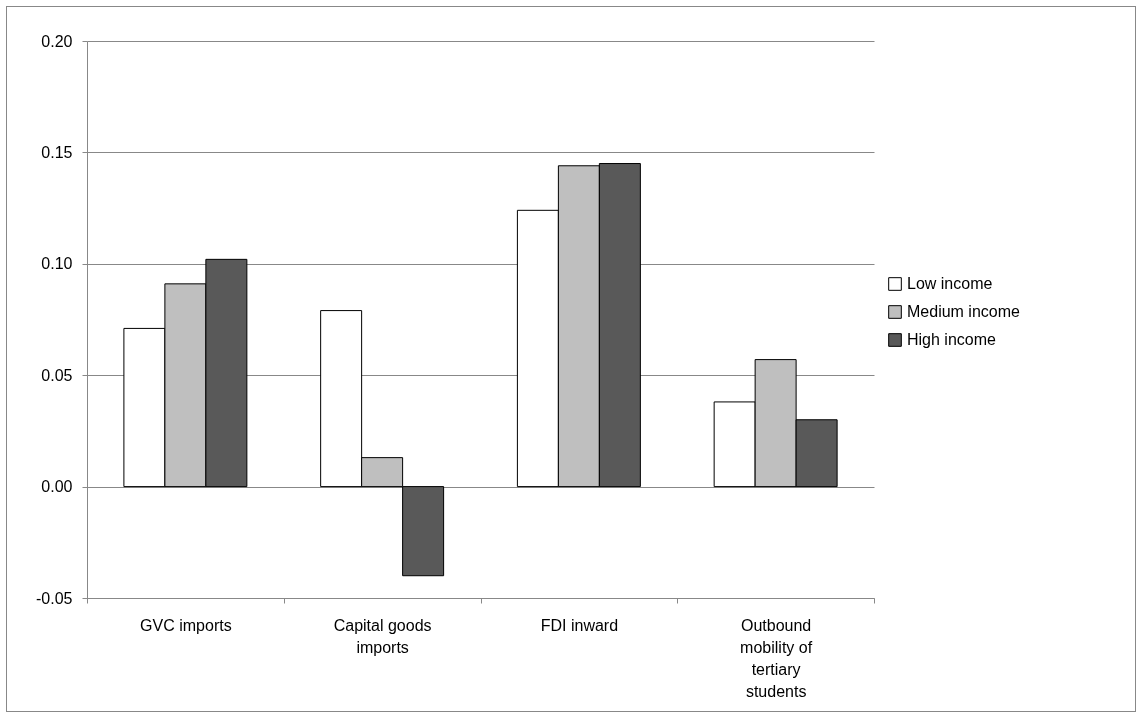  What do you see at coordinates (186, 625) in the screenshot?
I see `x-tick-label: GVC imports` at bounding box center [186, 625].